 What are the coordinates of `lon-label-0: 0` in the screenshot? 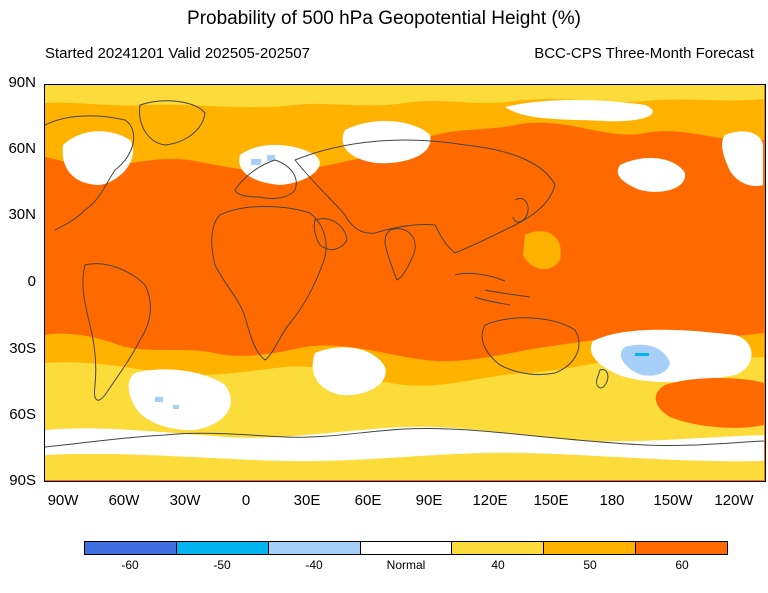 It's located at (246, 500).